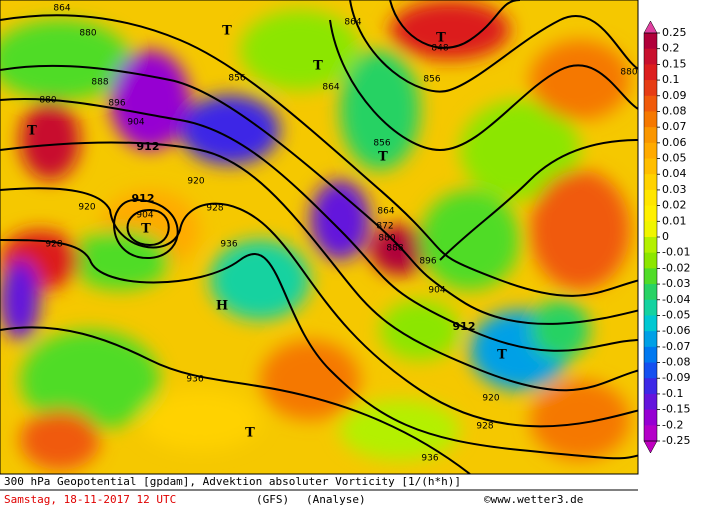  What do you see at coordinates (674, 173) in the screenshot?
I see `colorbar-label: 0.04` at bounding box center [674, 173].